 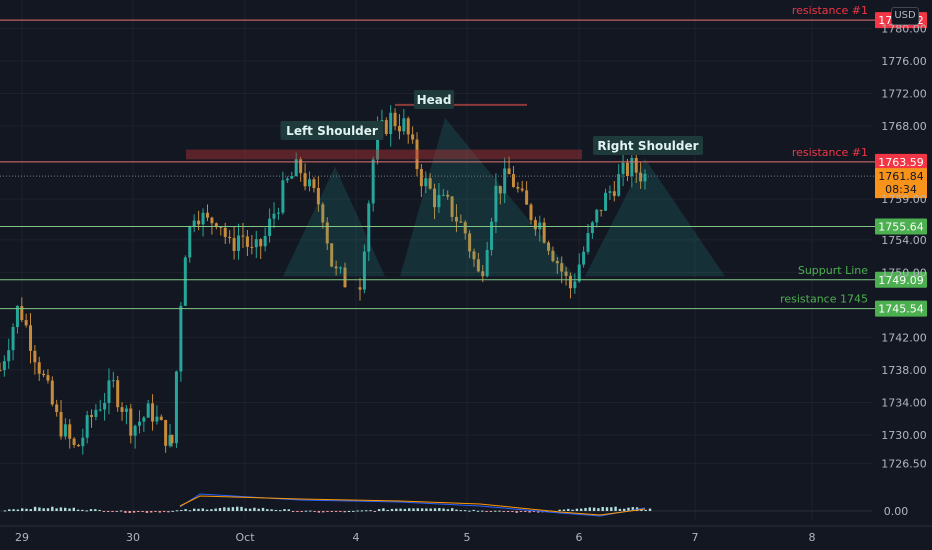 What do you see at coordinates (22, 537) in the screenshot?
I see `time-tick: 29` at bounding box center [22, 537].